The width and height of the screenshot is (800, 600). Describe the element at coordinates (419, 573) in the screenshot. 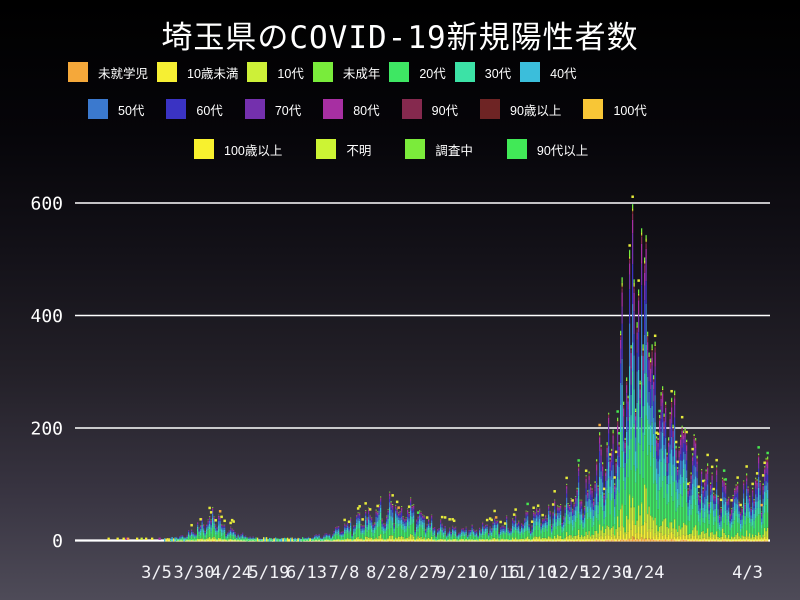

I see `x-axis-tick-label: 8/27` at that location.